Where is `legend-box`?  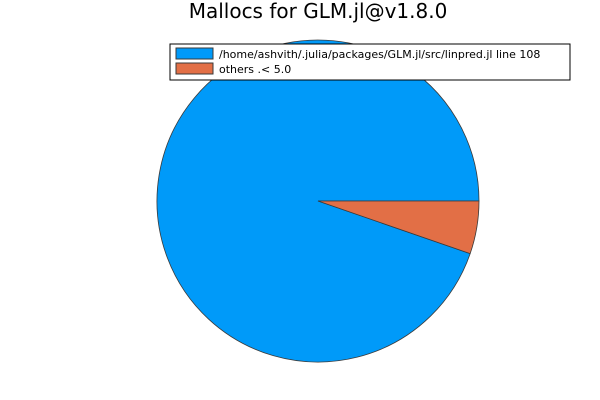
legend-box is located at coordinates (370, 62).